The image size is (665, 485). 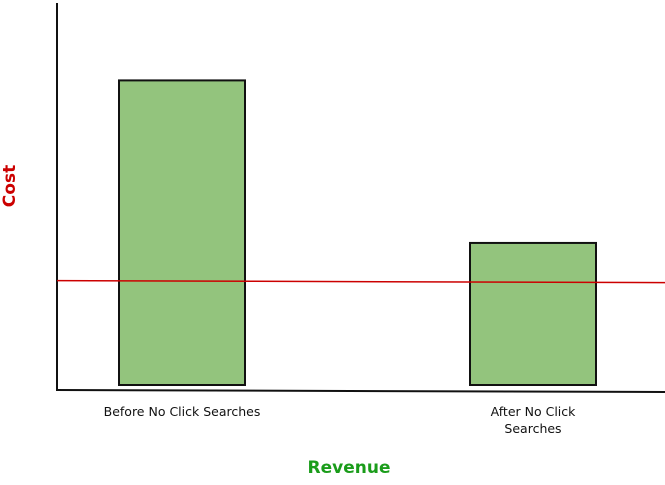 What do you see at coordinates (182, 411) in the screenshot?
I see `x-tick-label: Before No Click Searches` at bounding box center [182, 411].